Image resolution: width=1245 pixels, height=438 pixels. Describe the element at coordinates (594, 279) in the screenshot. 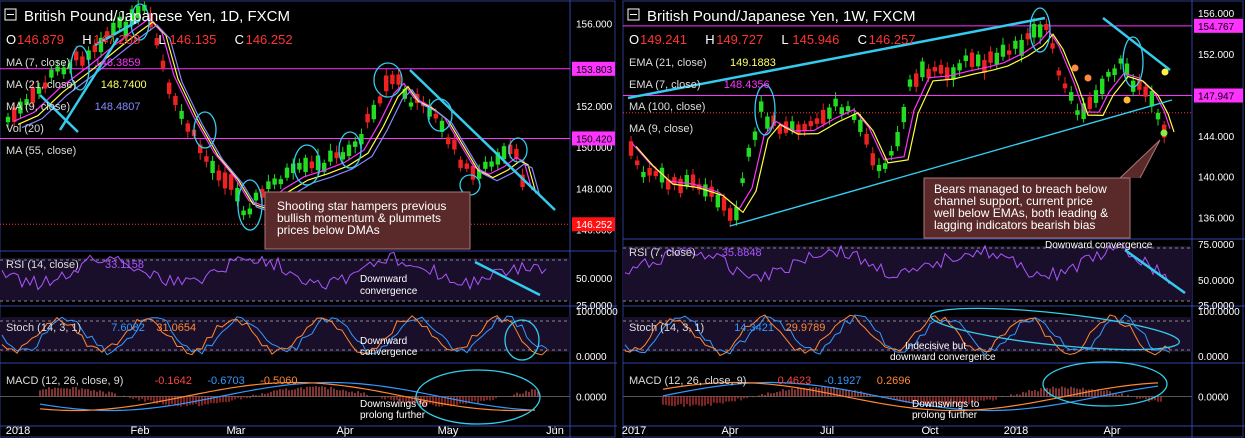

I see `rsi-tick-label: 50.0000` at that location.